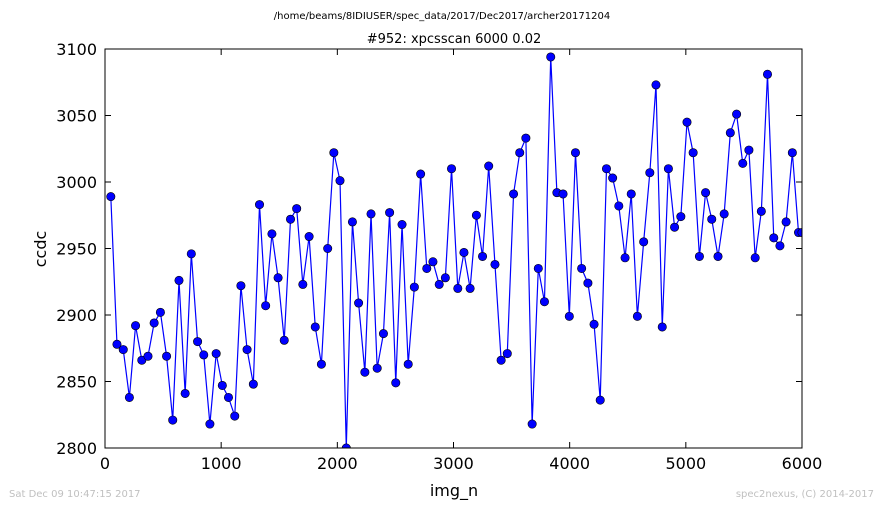 The width and height of the screenshot is (884, 509). What do you see at coordinates (337, 463) in the screenshot?
I see `x-tick-label: 2000` at bounding box center [337, 463].